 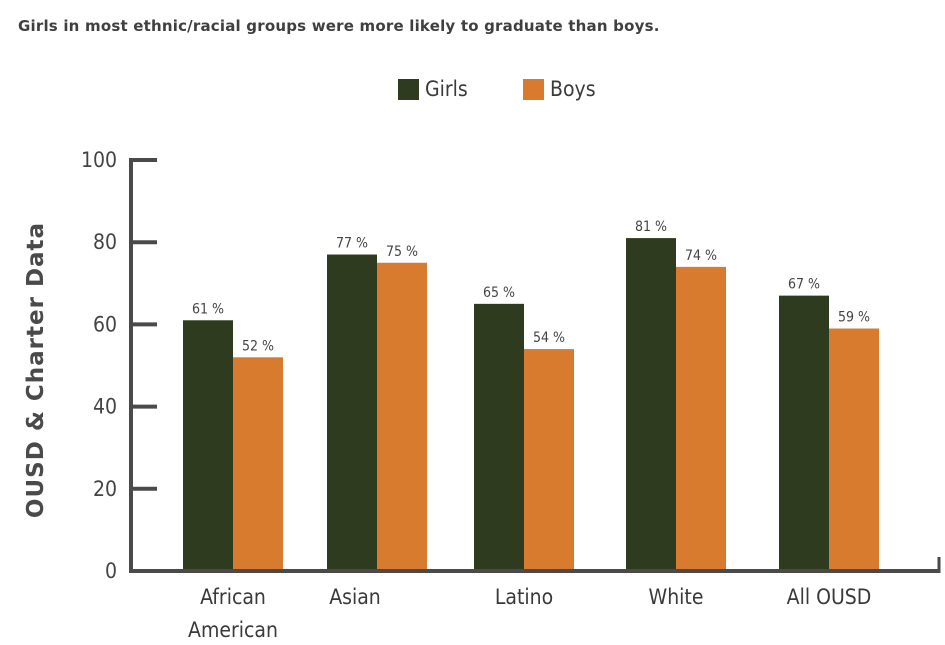 What do you see at coordinates (408, 89) in the screenshot?
I see `legend-swatch-girls` at bounding box center [408, 89].